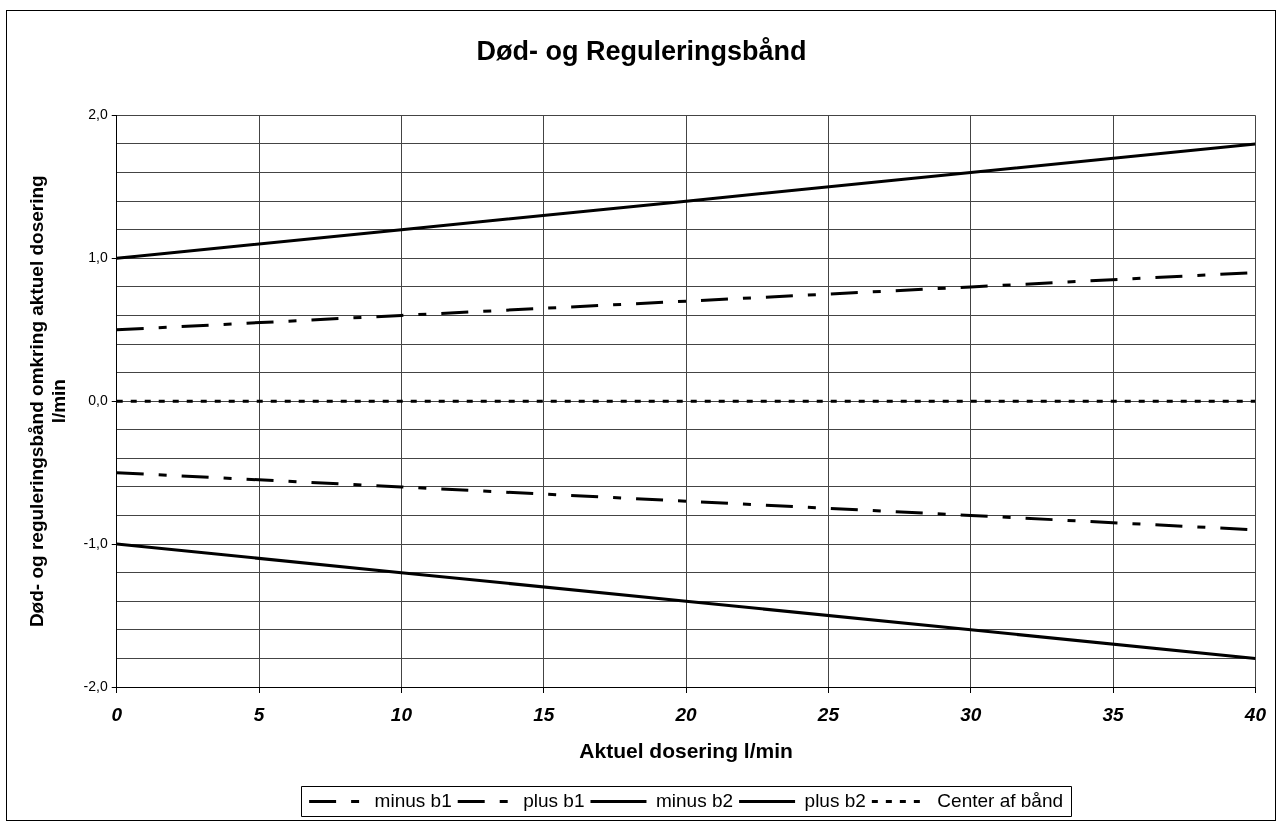 This screenshot has height=821, width=1277. What do you see at coordinates (95, 542) in the screenshot?
I see `y-tick-label: -1,0` at bounding box center [95, 542].